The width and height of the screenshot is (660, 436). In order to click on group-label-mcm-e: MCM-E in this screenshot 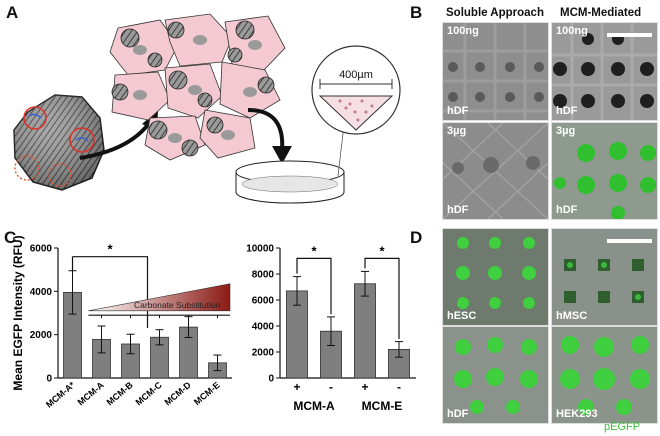, I will do `click(382, 406)`.